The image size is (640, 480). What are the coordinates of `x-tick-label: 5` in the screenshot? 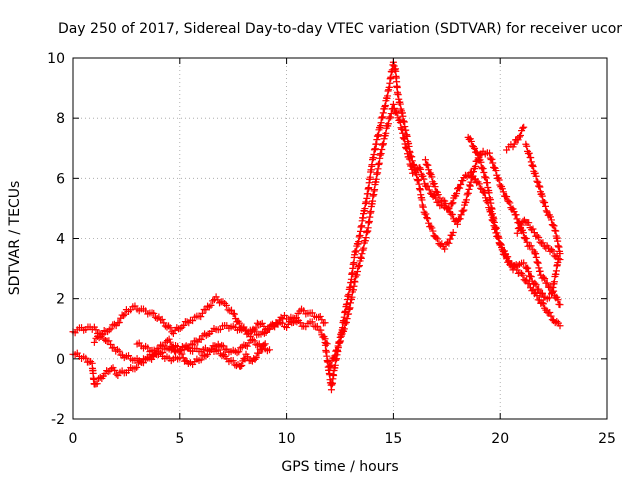 It's located at (179, 439).